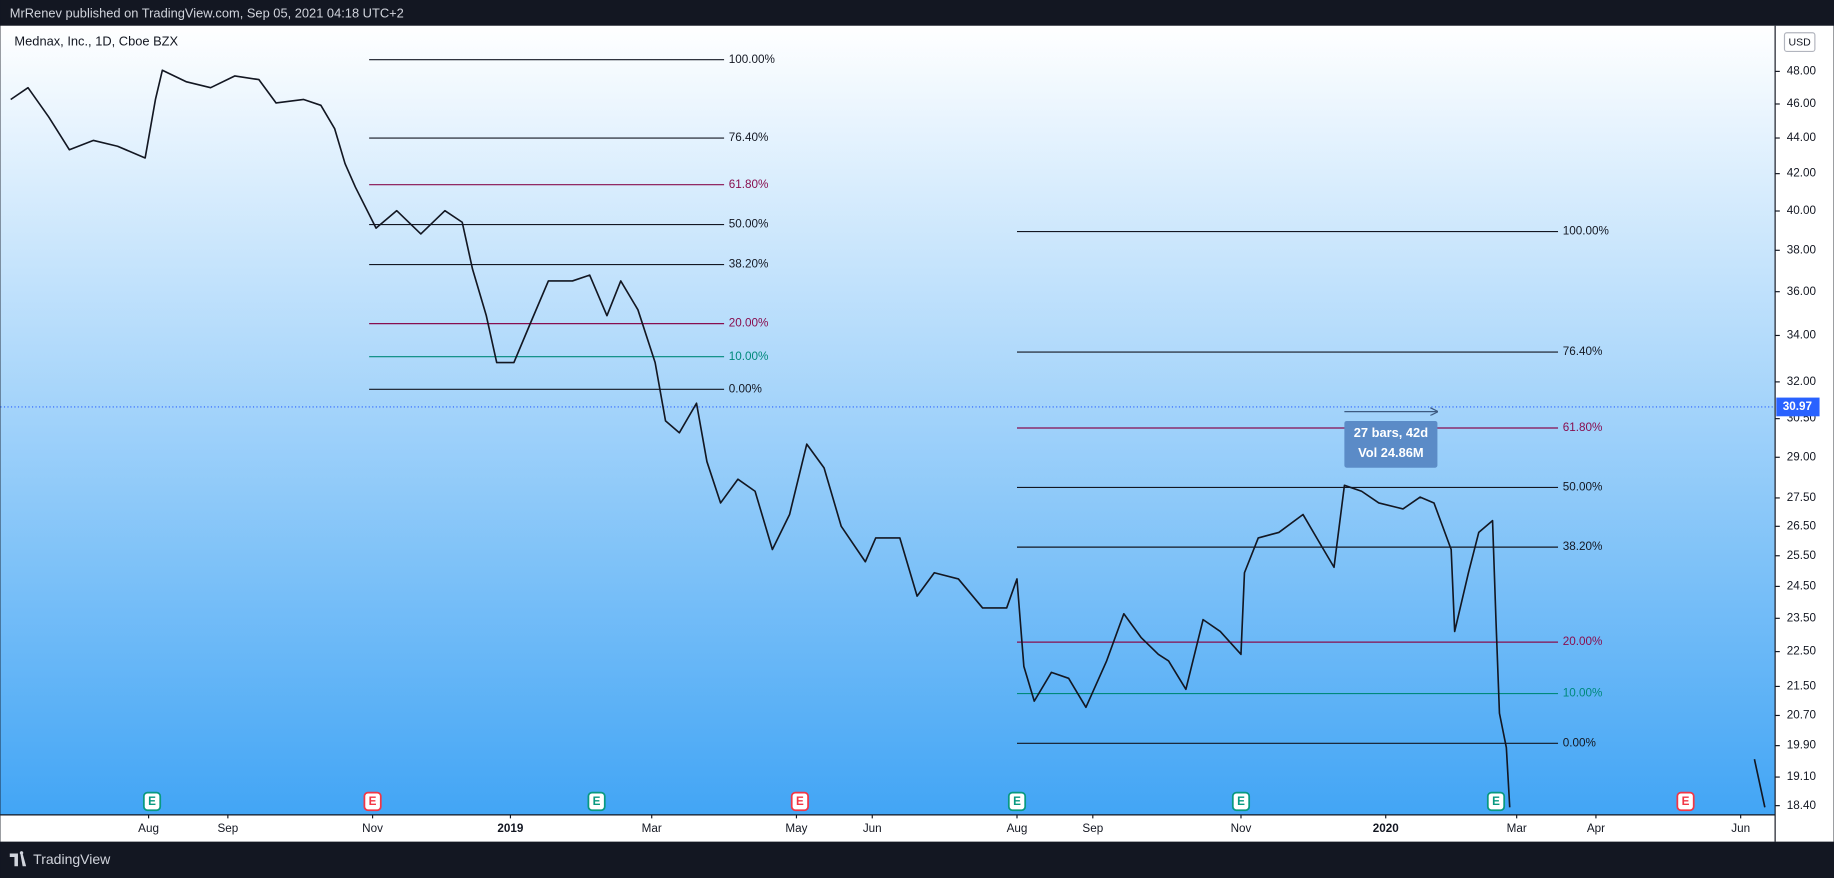 The height and width of the screenshot is (878, 1834). Describe the element at coordinates (796, 828) in the screenshot. I see `x-tick-label: May` at that location.